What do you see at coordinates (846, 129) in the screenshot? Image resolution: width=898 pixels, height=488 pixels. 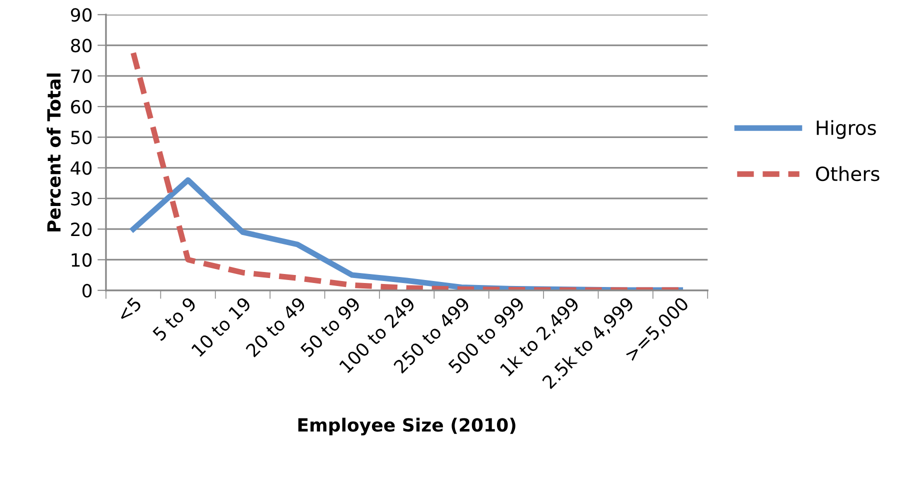 I see `legend-label: Higros` at bounding box center [846, 129].